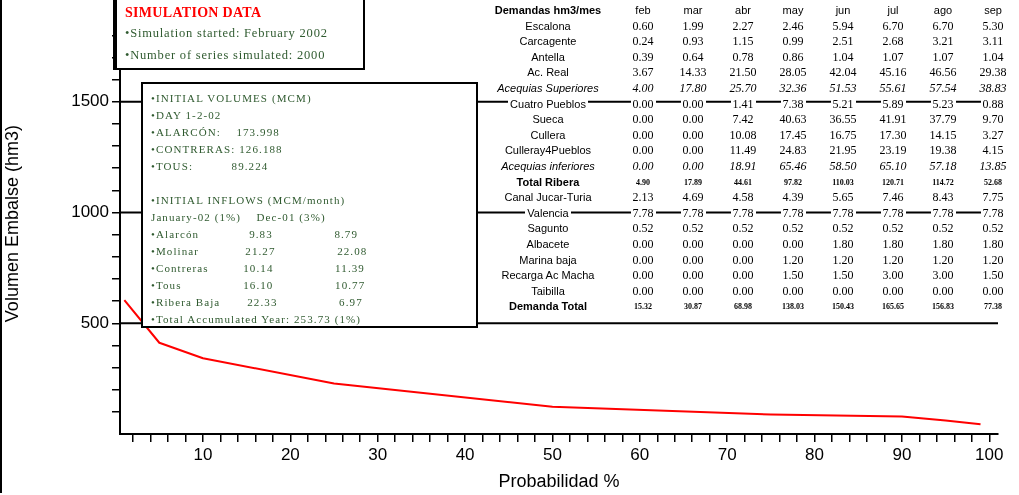  Describe the element at coordinates (249, 200) in the screenshot. I see `annotation: •INITIAL INFLOWS (MCM/month)` at that location.